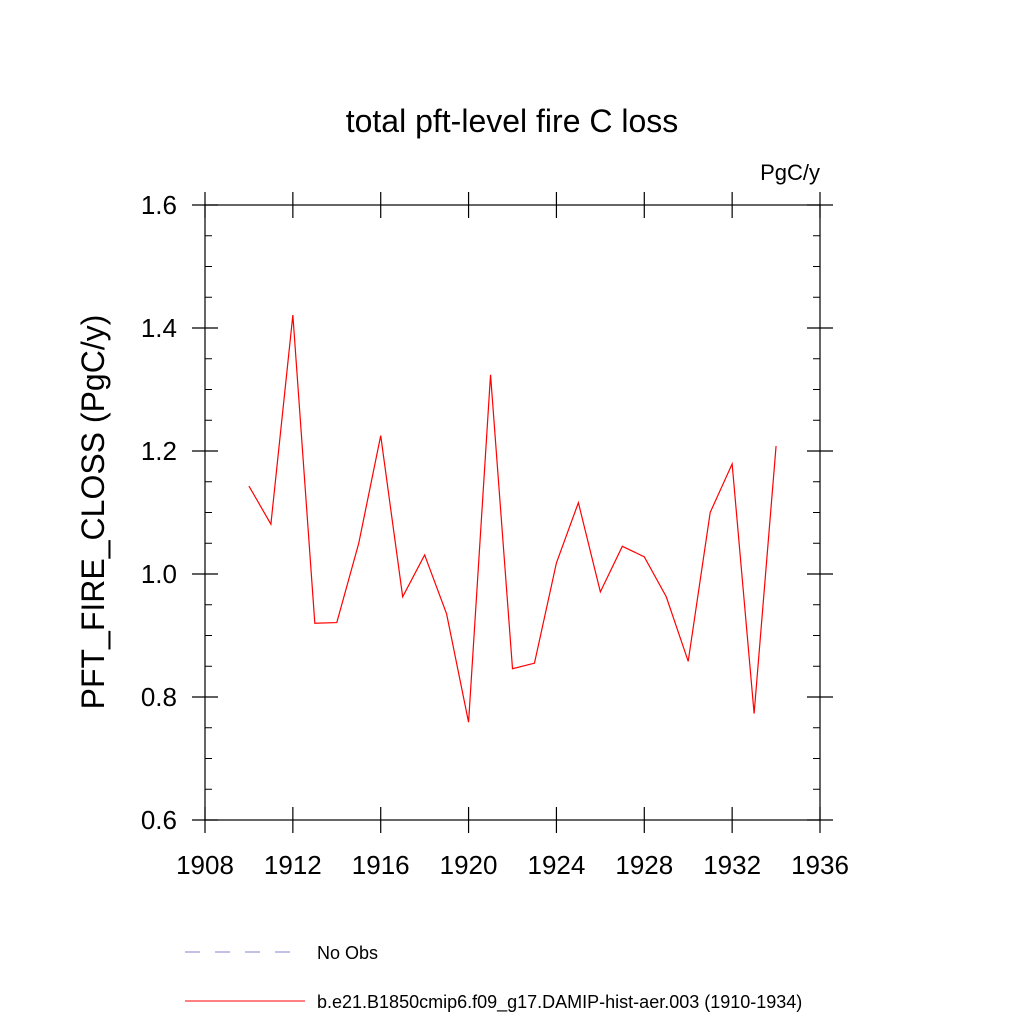  What do you see at coordinates (93, 512) in the screenshot?
I see `y-axis-label: PFT_FIRE_CLOSS (PgC/y)` at bounding box center [93, 512].